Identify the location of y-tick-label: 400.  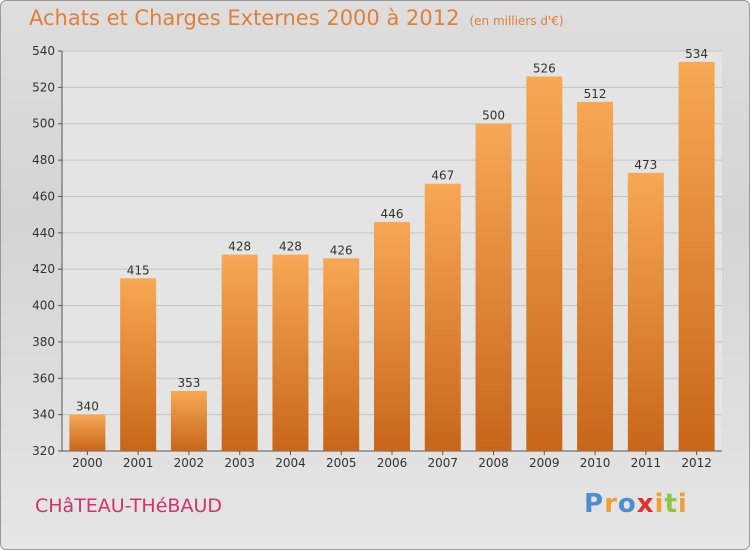
(43, 306).